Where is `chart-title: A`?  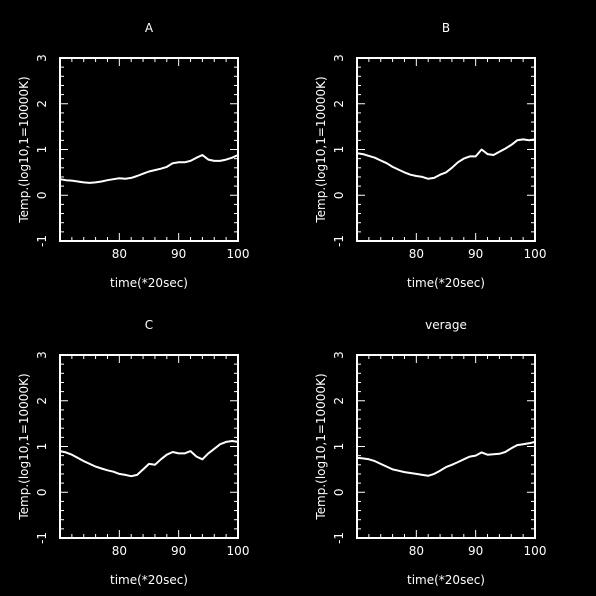 chart-title: A is located at coordinates (149, 28).